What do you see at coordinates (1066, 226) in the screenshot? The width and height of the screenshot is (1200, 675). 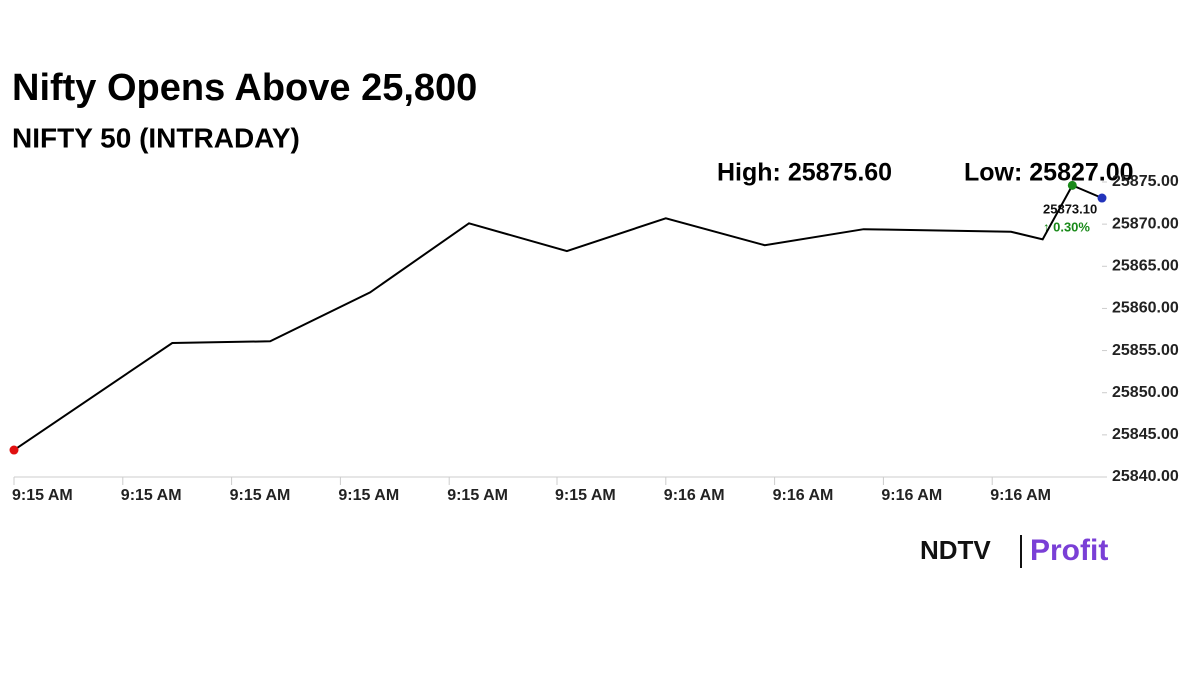 I see `change-label: ↑ 0.30%` at bounding box center [1066, 226].